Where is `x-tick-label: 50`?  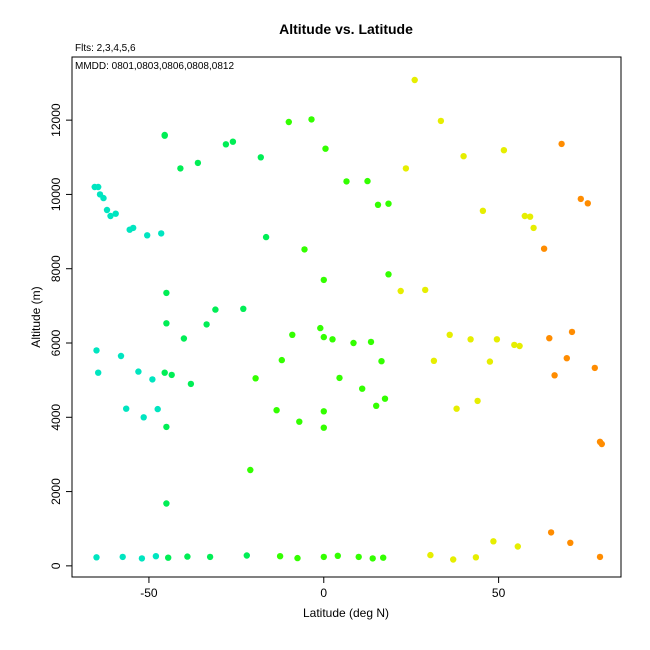 x-tick-label: 50 is located at coordinates (499, 593).